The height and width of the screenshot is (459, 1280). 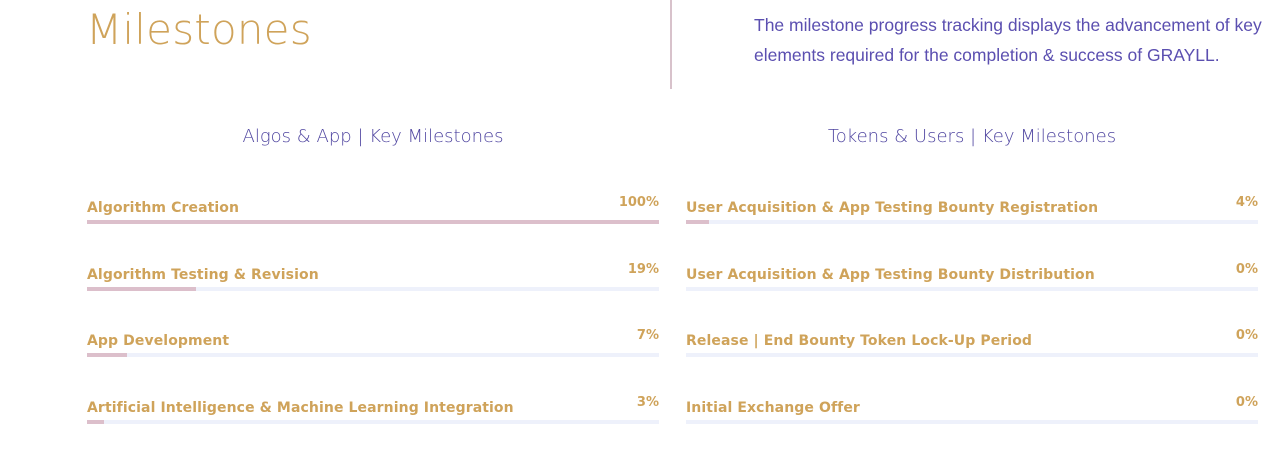 What do you see at coordinates (158, 341) in the screenshot?
I see `milestone-label: App Development` at bounding box center [158, 341].